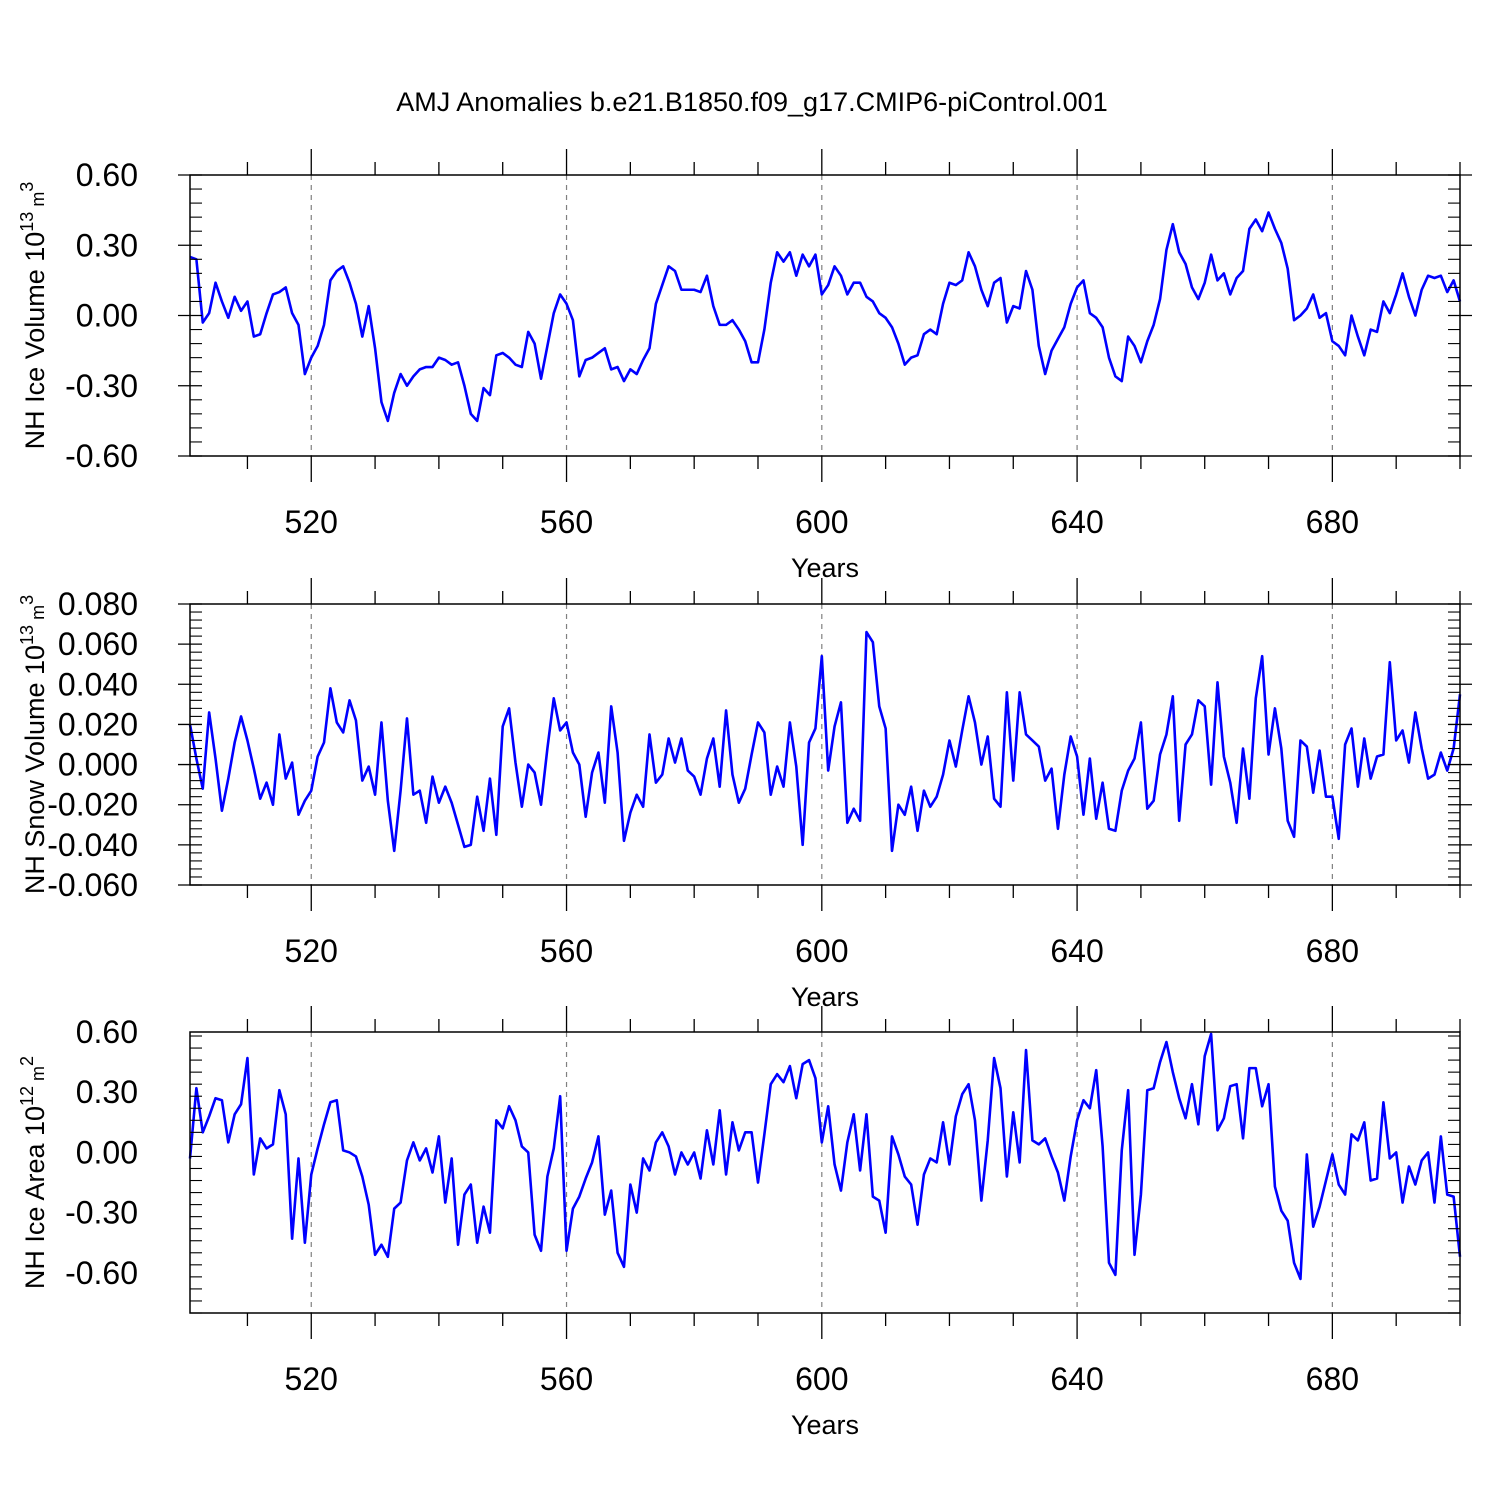 The width and height of the screenshot is (1500, 1500). I want to click on y-tick-label: -0.040, so click(92, 845).